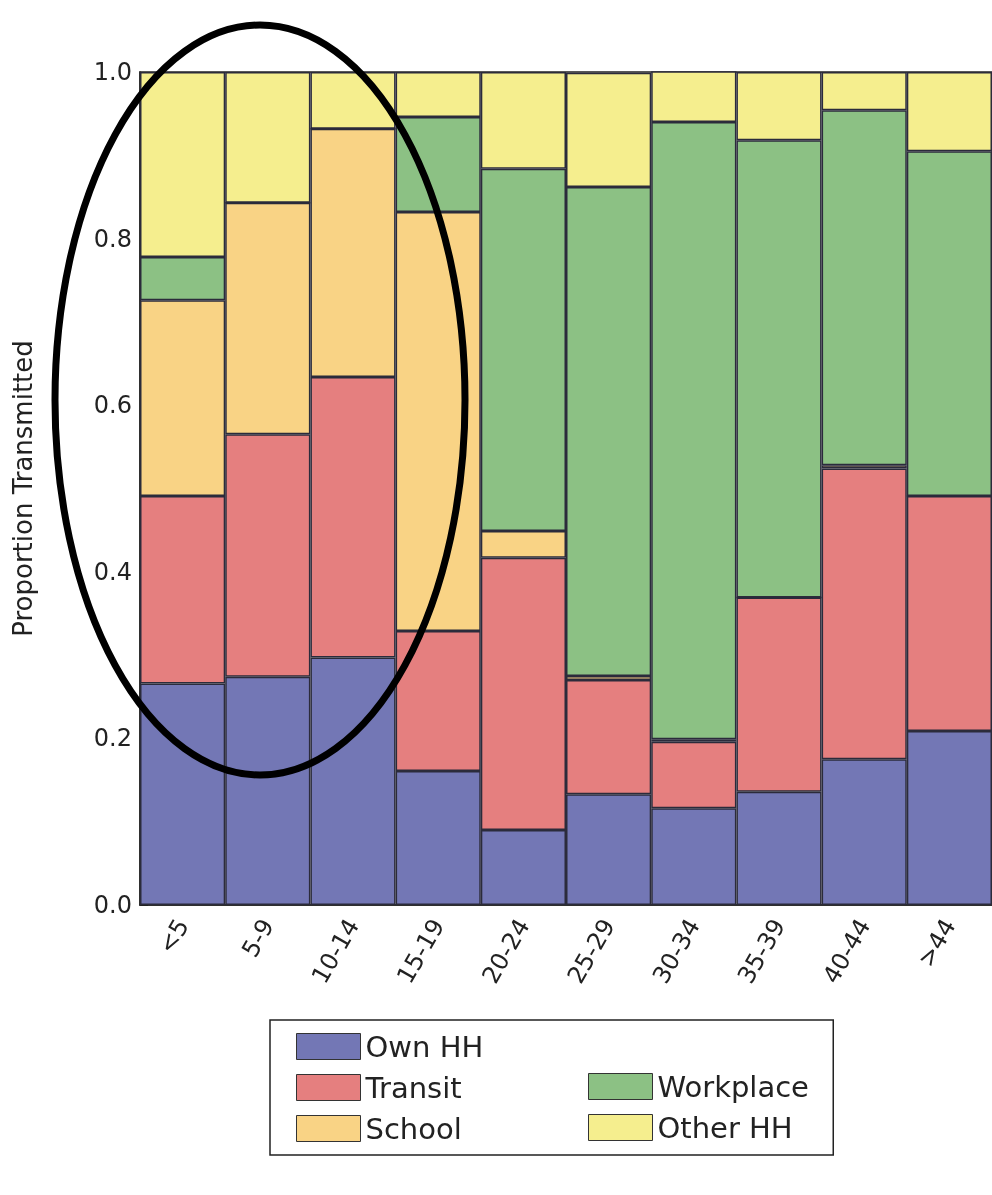  I want to click on legend-label: School, so click(413, 1128).